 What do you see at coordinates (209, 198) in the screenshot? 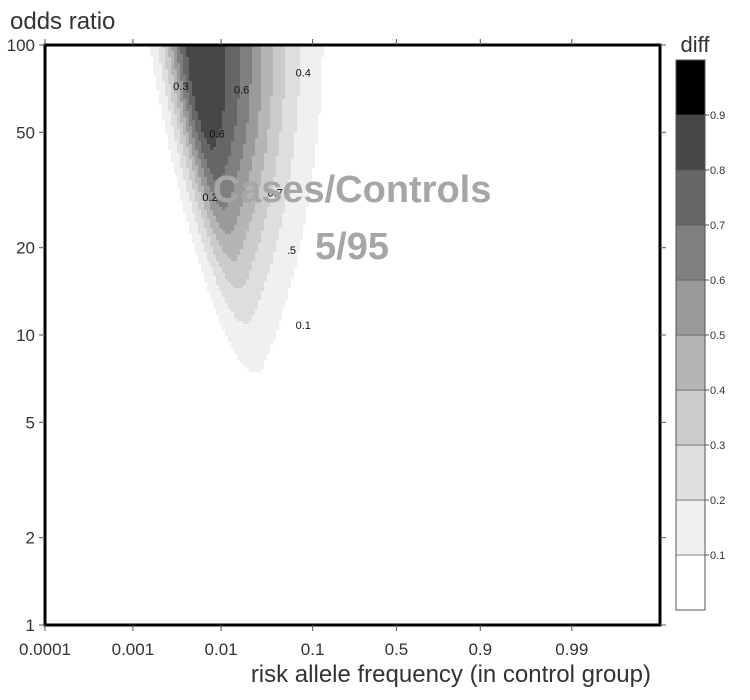
I see `contour-level-label: 0.2` at bounding box center [209, 198].